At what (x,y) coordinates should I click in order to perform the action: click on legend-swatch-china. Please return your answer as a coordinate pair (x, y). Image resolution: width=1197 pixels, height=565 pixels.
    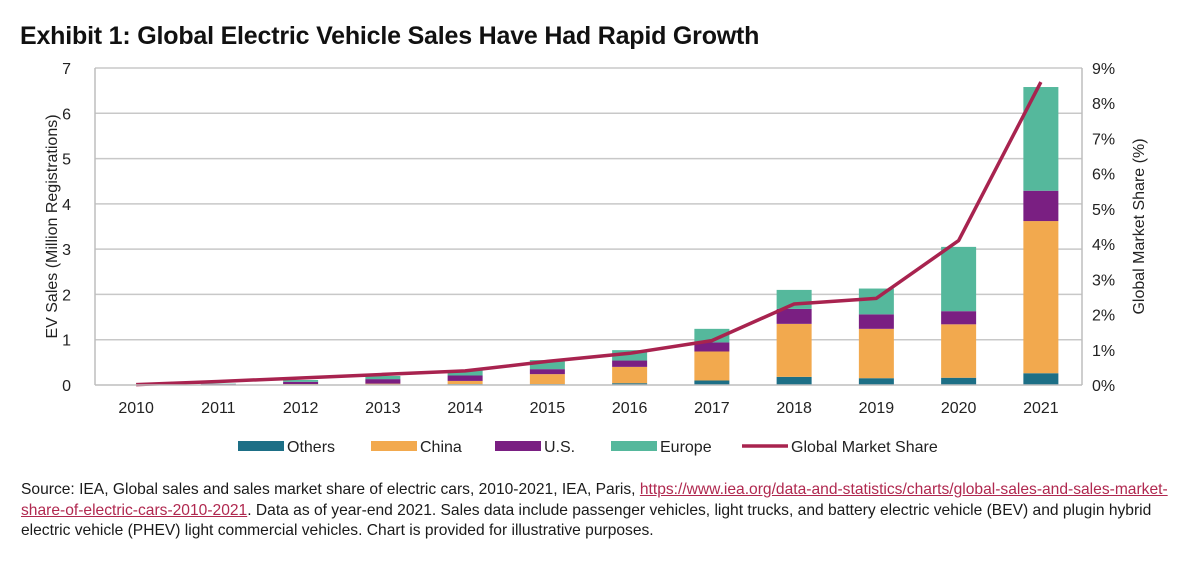
    Looking at the image, I should click on (394, 446).